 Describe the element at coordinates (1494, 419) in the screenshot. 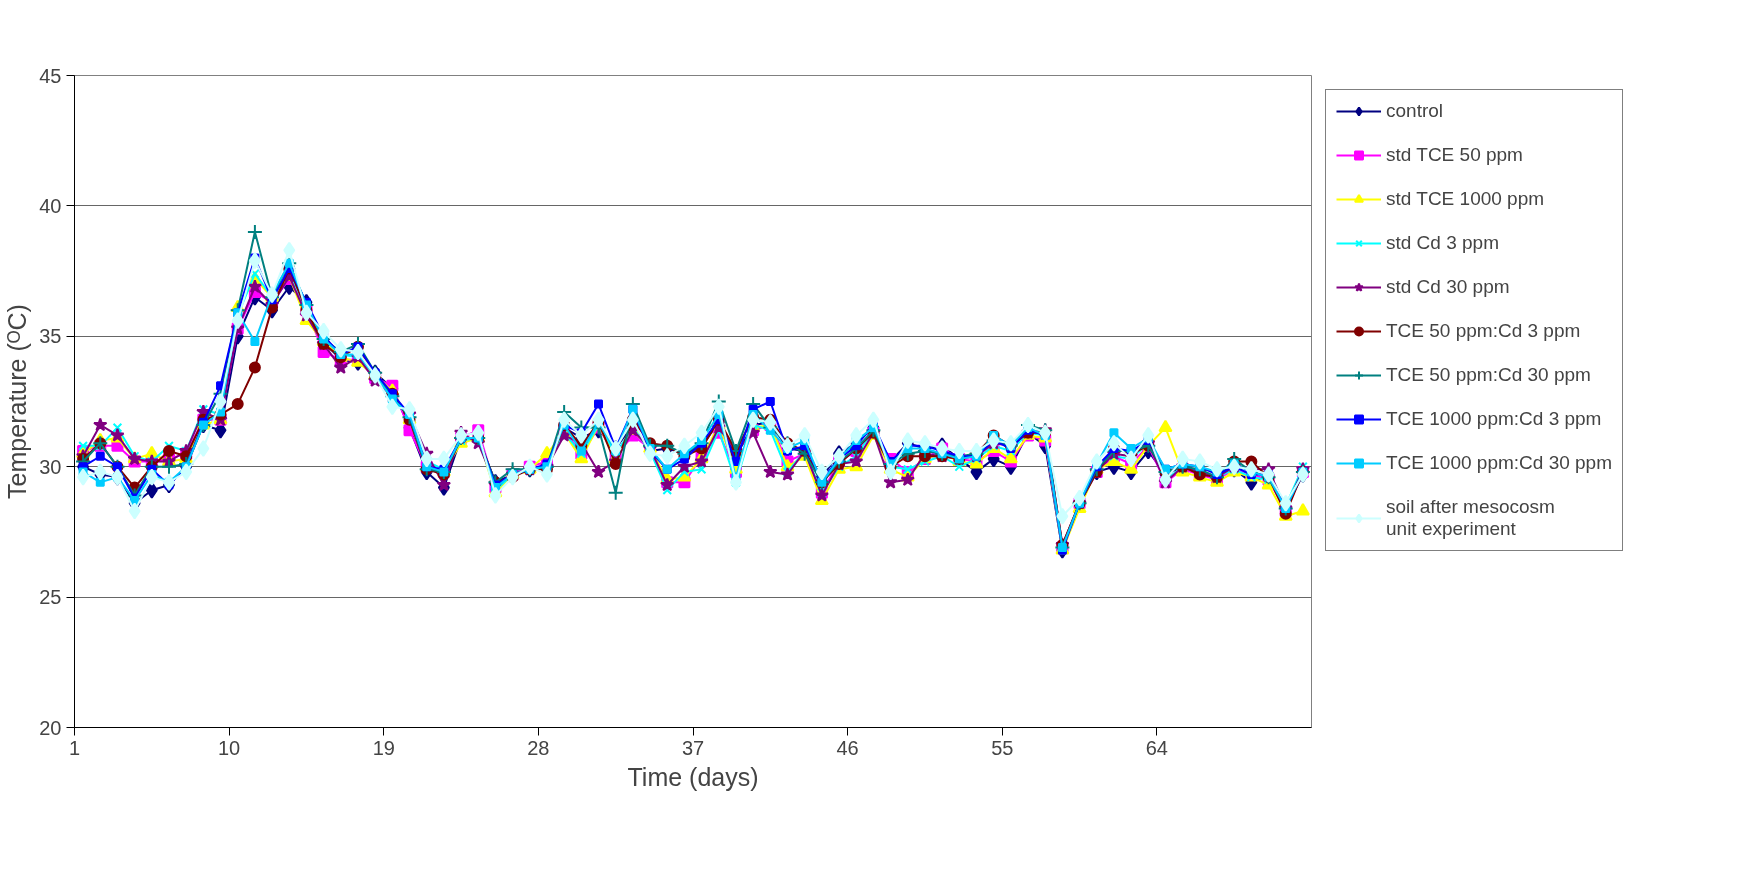

I see `legend-label: TCE 1000 ppm:Cd 3 ppm` at that location.